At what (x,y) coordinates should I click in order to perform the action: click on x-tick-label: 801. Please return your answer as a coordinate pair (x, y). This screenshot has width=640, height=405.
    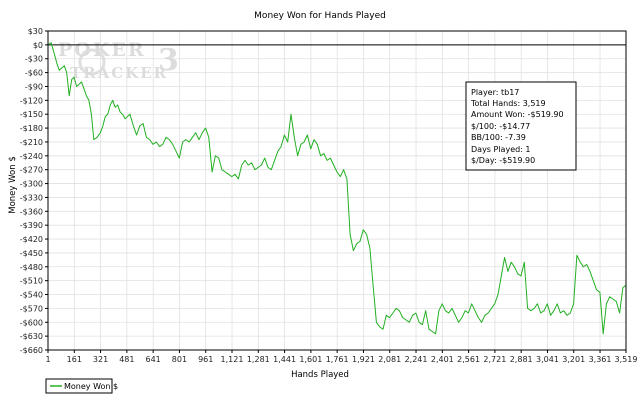
    Looking at the image, I should click on (179, 359).